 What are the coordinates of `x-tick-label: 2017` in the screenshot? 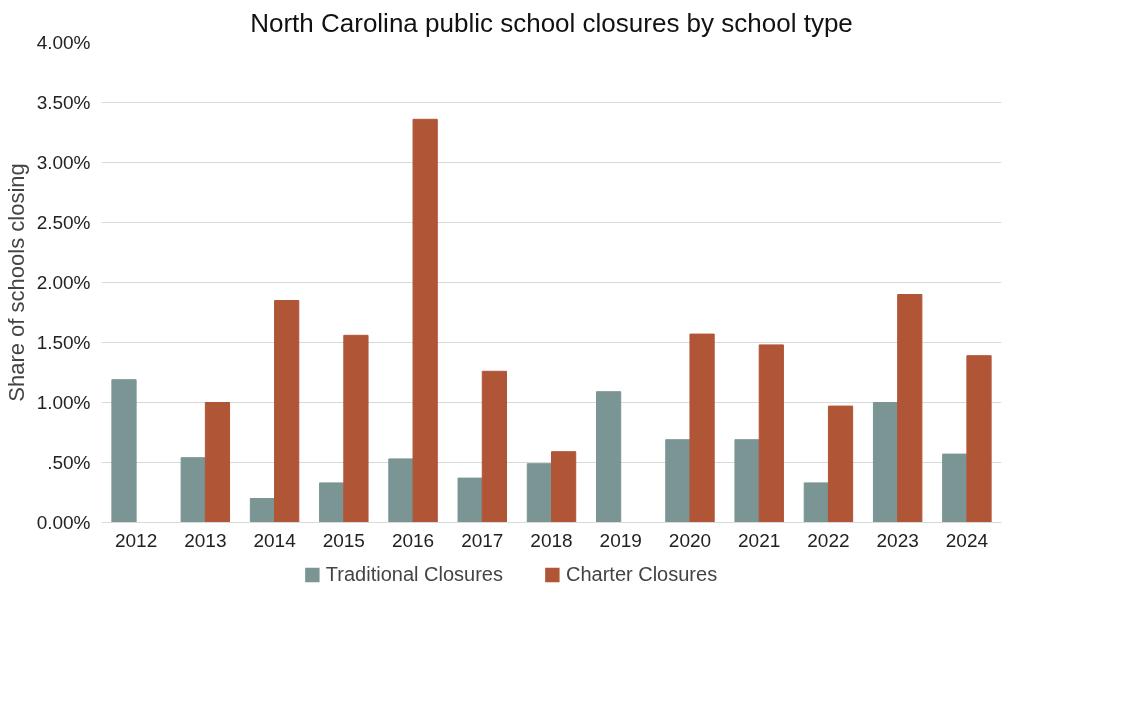 It's located at (482, 540).